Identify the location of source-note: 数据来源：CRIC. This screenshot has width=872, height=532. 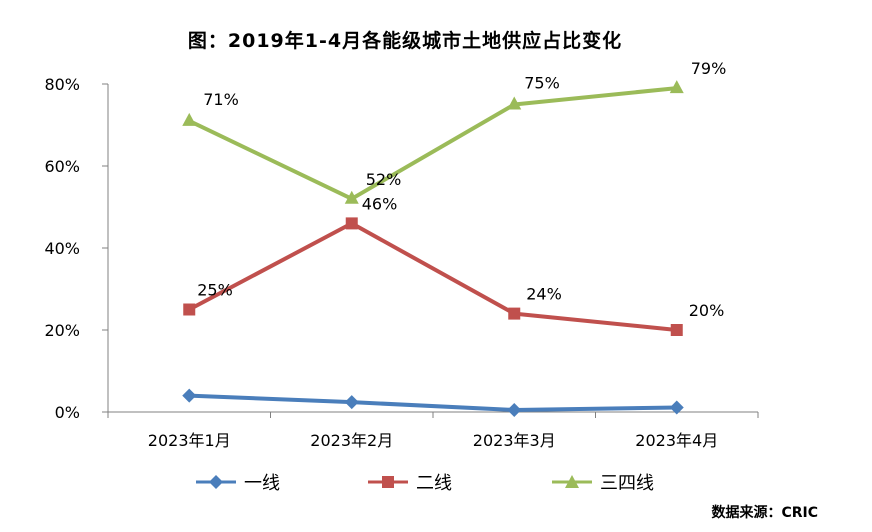
(764, 513).